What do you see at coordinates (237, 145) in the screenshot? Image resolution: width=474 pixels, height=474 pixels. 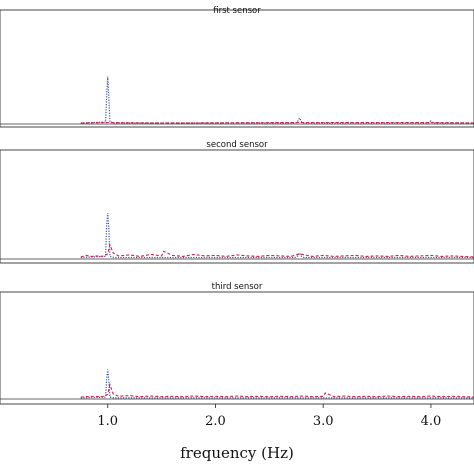 I see `panel-title: second sensor` at bounding box center [237, 145].